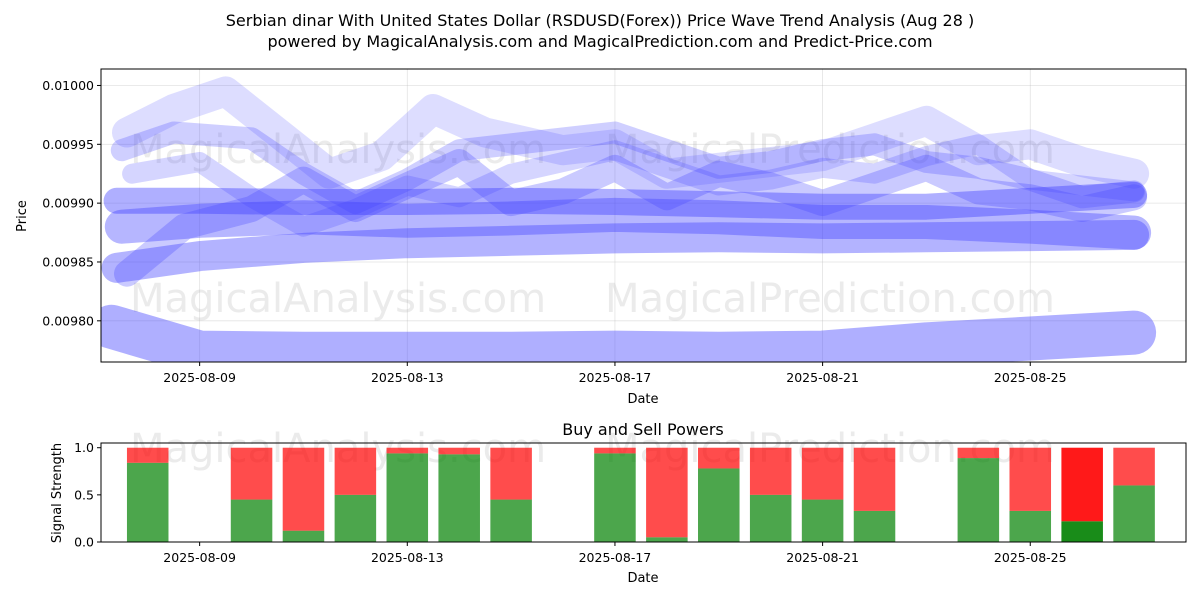 The width and height of the screenshot is (1200, 604). Describe the element at coordinates (830, 150) in the screenshot. I see `watermark-prediction-top: MagicalPrediction.com` at that location.